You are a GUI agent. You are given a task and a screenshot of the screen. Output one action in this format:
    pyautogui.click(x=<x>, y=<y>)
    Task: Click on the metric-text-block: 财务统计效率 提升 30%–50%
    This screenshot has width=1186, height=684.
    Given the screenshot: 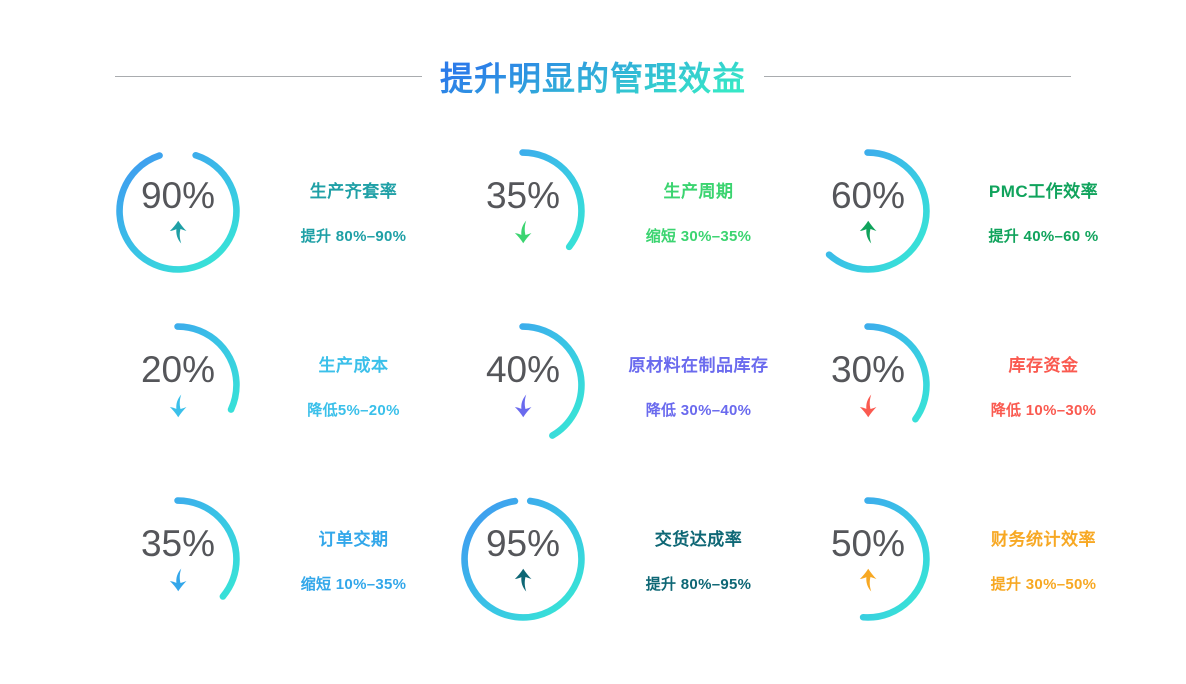 What is the action you would take?
    pyautogui.click(x=1040, y=559)
    